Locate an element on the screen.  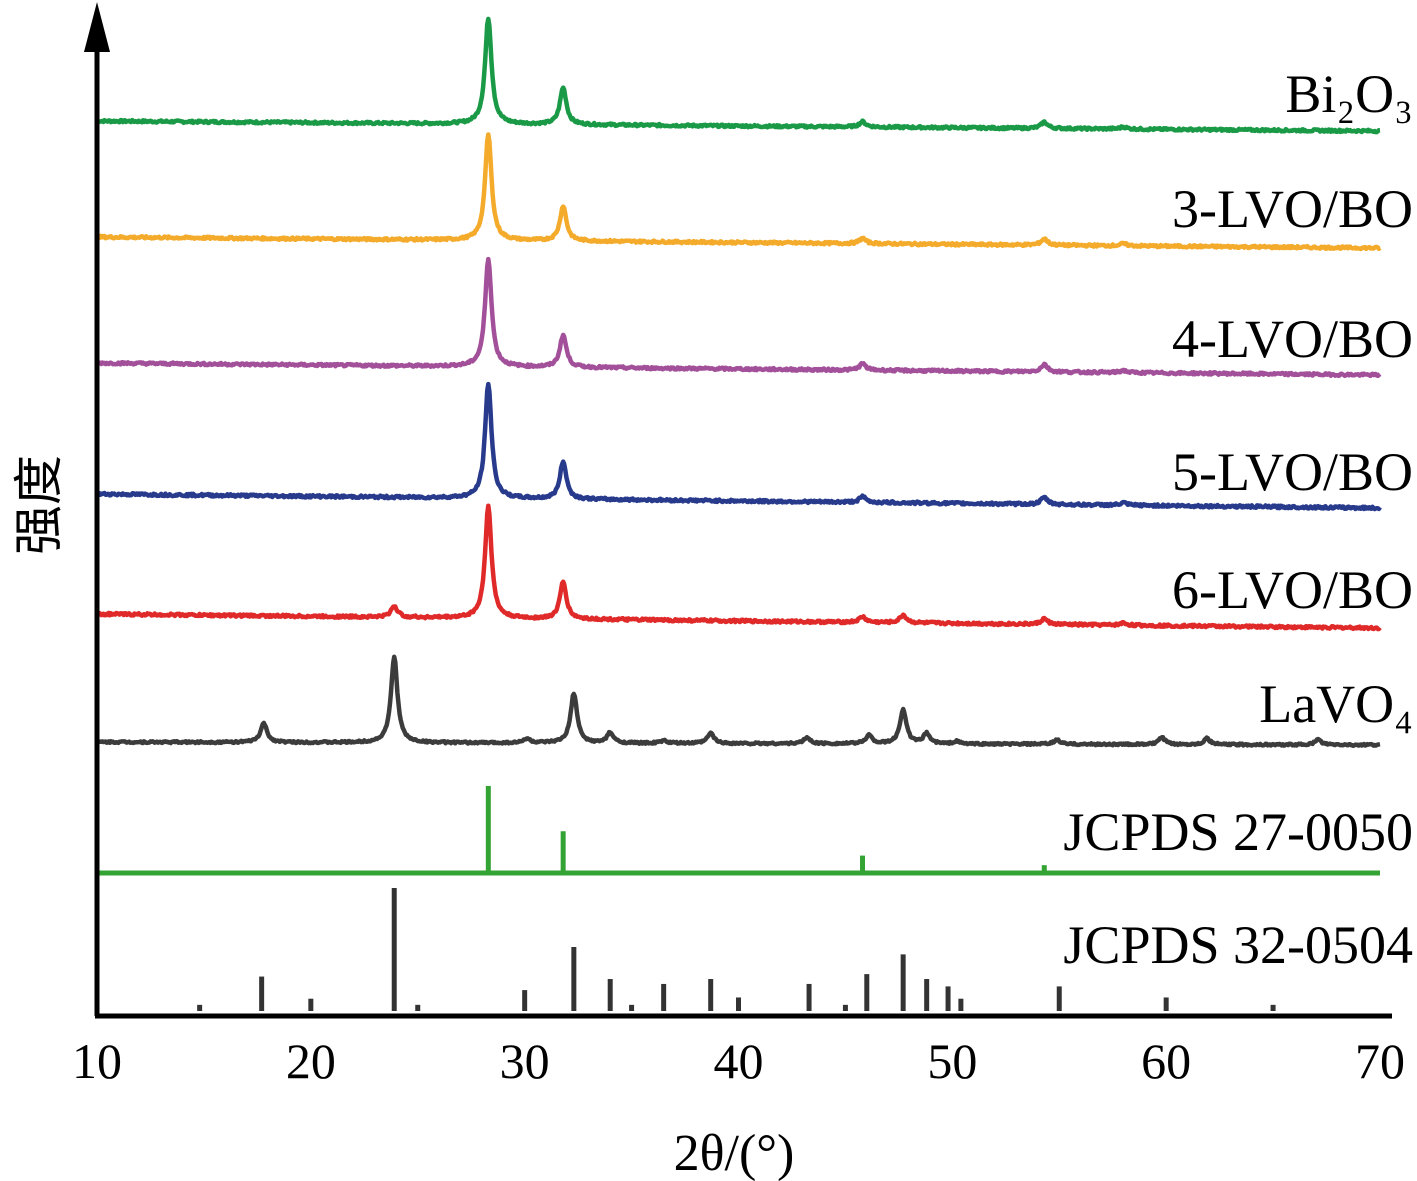
x-tick-label-40: 40 is located at coordinates (739, 1061).